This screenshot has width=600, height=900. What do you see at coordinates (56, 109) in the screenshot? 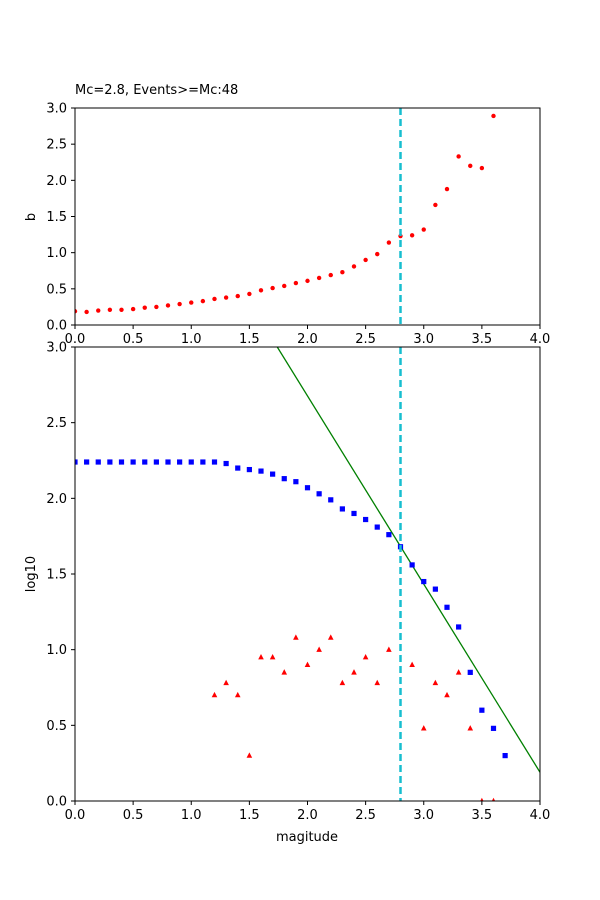
I see `b-panel-ytick-label: 3.0` at bounding box center [56, 109].